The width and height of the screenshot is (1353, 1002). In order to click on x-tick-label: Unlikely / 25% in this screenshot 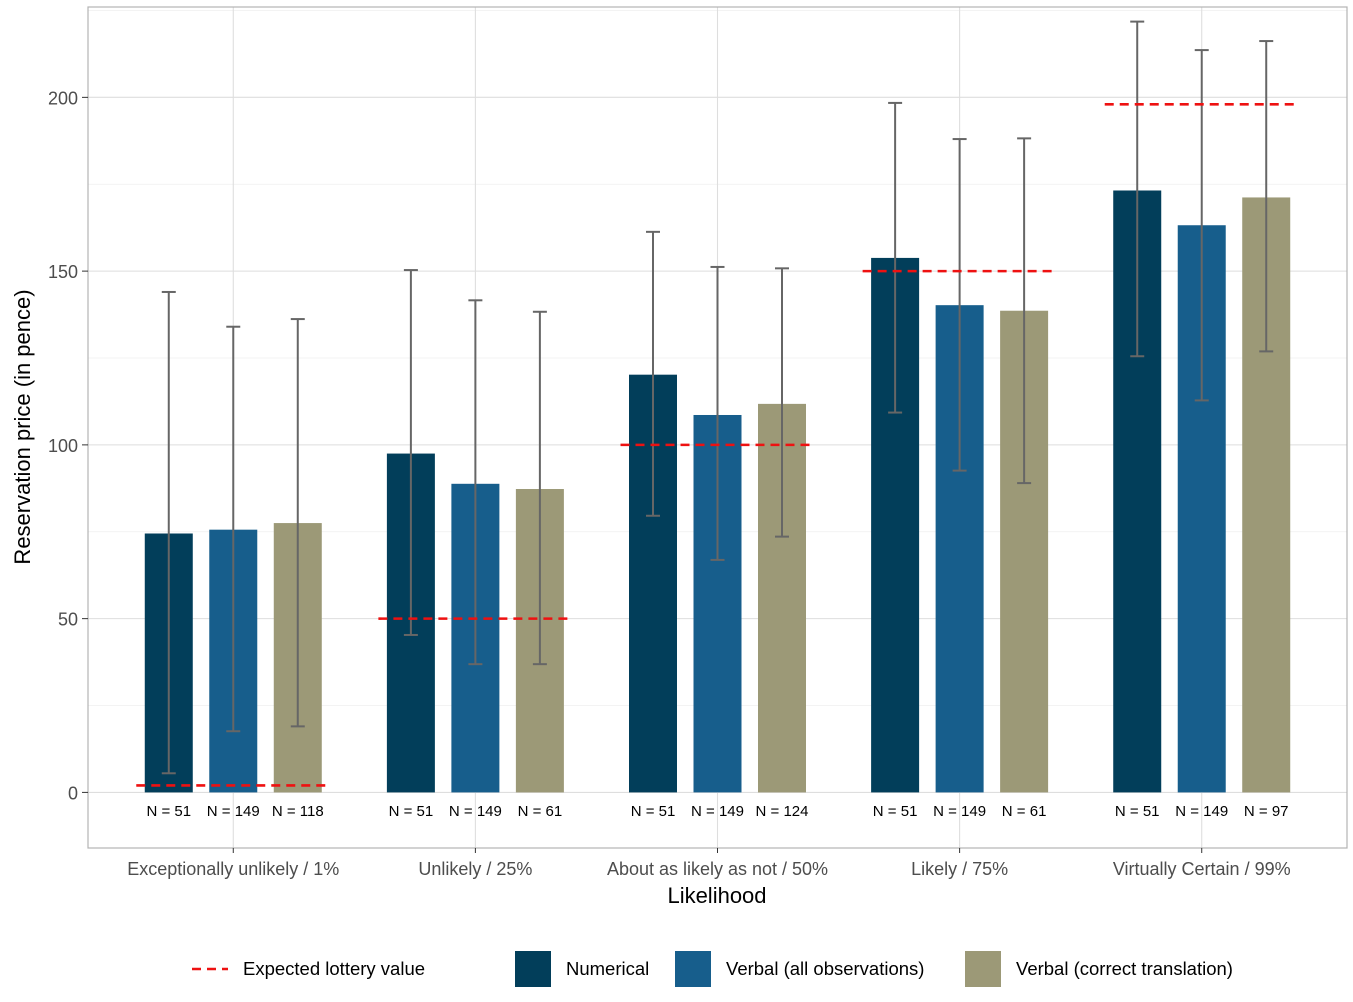, I will do `click(475, 869)`.